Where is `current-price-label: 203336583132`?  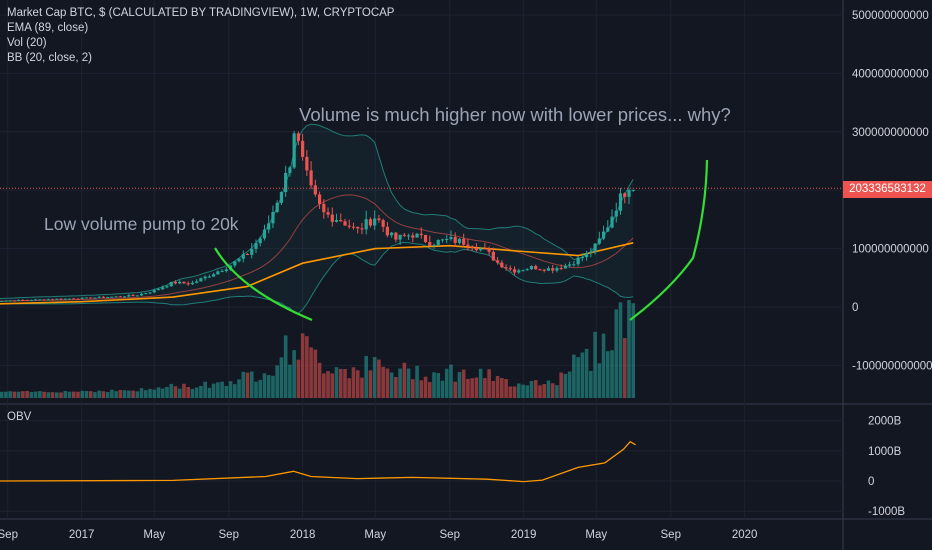
current-price-label: 203336583132 is located at coordinates (887, 189).